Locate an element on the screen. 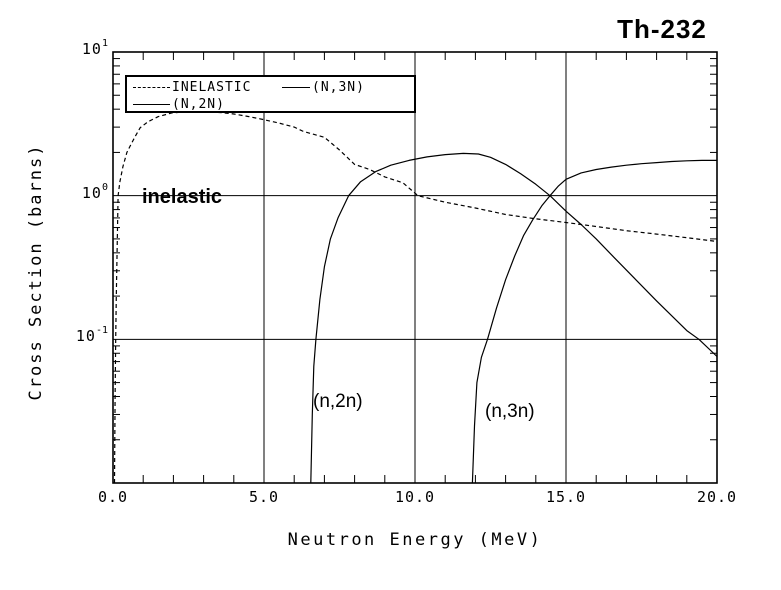 The height and width of the screenshot is (590, 781). x-tick-label: 10.0 is located at coordinates (415, 497).